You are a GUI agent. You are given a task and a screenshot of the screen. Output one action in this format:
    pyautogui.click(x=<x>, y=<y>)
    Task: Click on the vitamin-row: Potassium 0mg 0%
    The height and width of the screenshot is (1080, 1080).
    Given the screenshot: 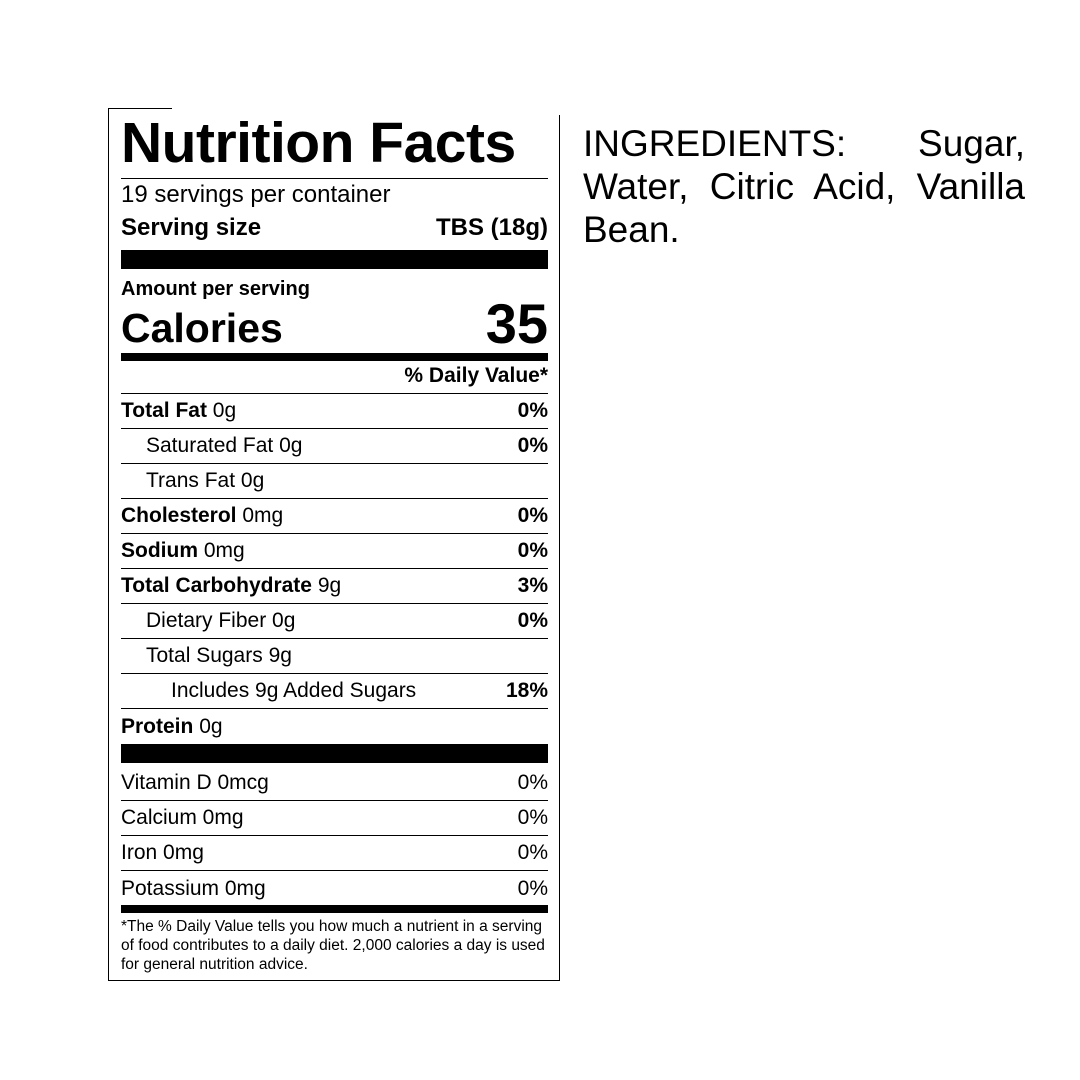 What is the action you would take?
    pyautogui.click(x=334, y=888)
    